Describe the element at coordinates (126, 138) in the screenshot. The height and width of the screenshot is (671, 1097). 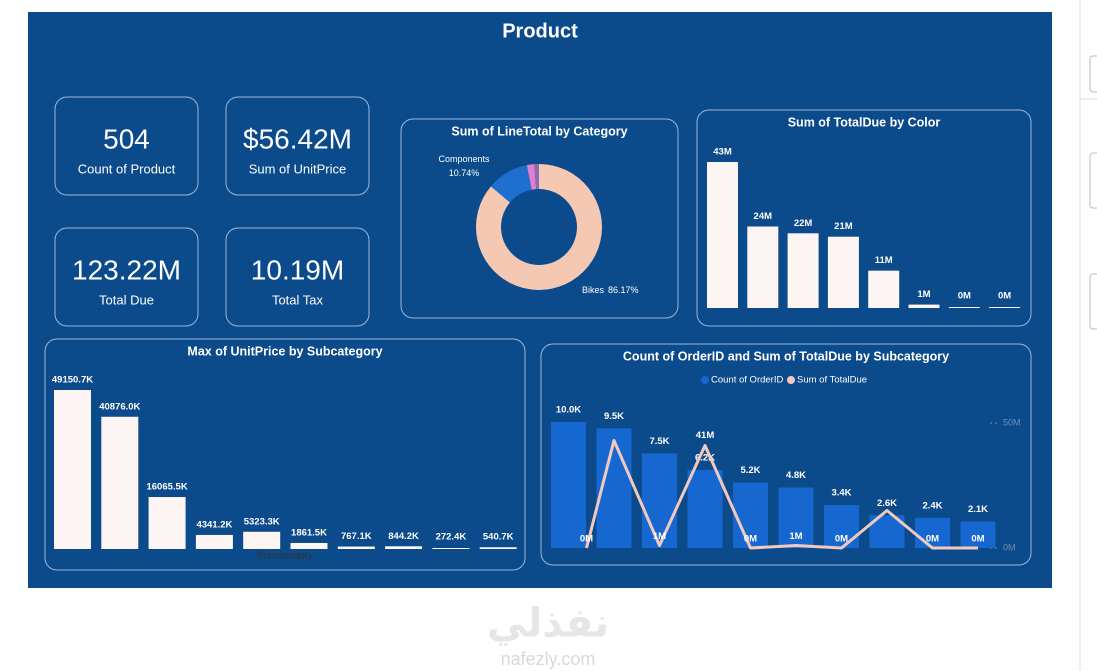
I see `kpi-value: 504` at that location.